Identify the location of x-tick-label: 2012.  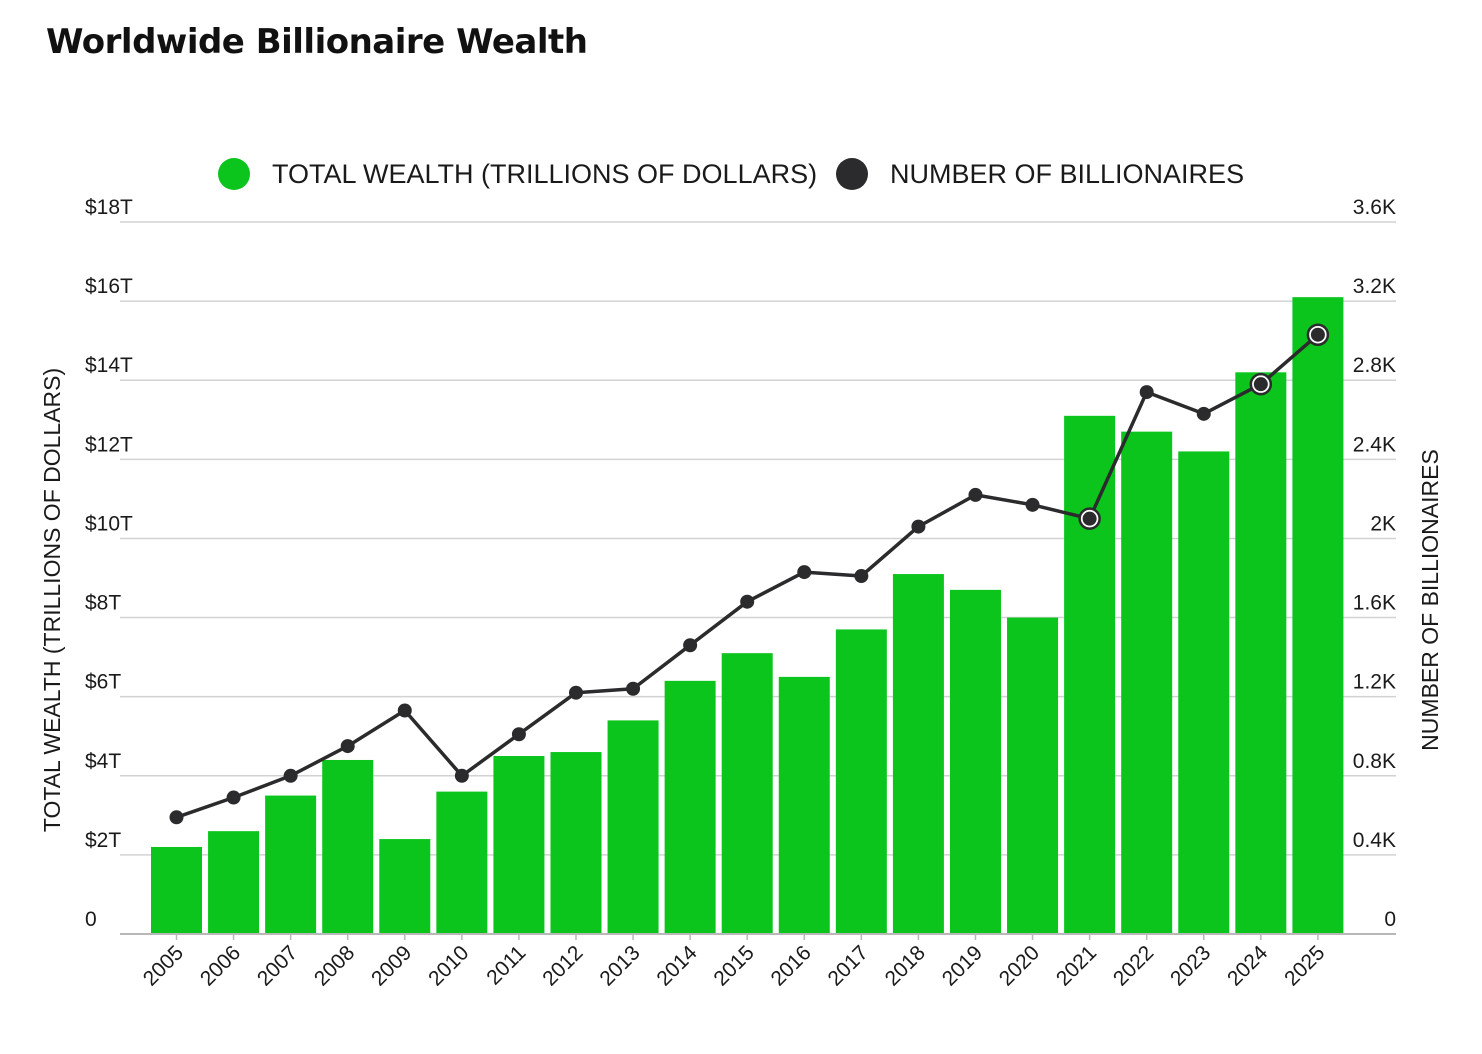
(562, 965).